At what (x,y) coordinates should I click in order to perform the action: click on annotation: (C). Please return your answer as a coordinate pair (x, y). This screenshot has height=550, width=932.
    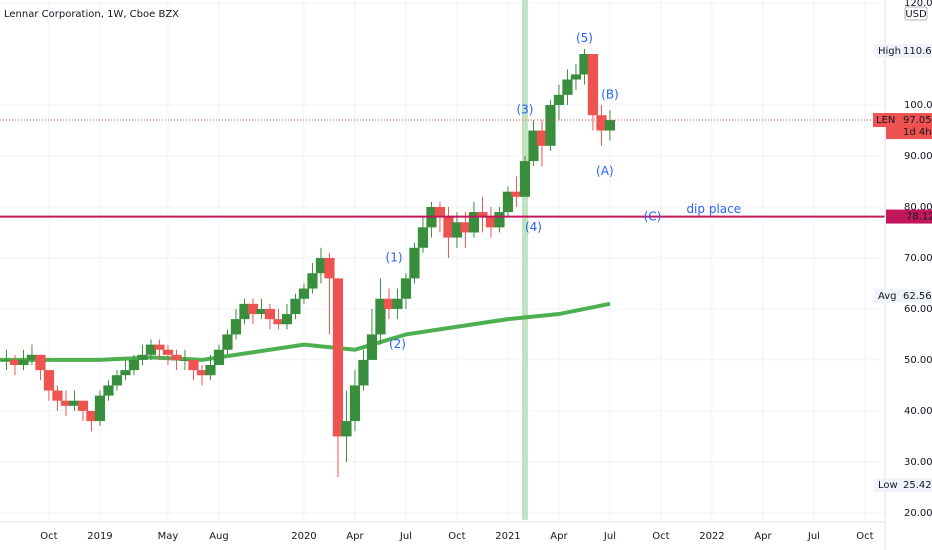
    Looking at the image, I should click on (653, 217).